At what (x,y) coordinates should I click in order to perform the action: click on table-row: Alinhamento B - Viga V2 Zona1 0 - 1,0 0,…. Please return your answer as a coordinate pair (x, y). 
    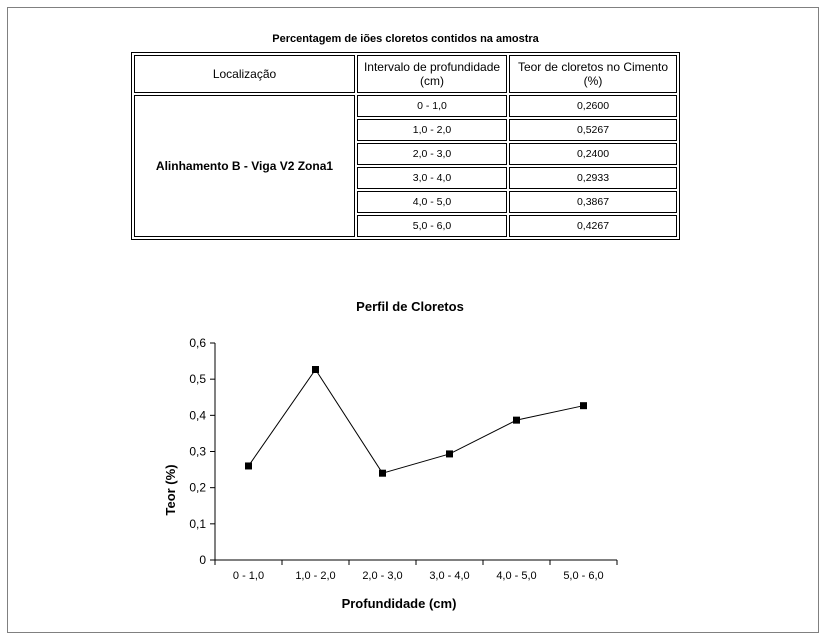
    Looking at the image, I should click on (405, 166).